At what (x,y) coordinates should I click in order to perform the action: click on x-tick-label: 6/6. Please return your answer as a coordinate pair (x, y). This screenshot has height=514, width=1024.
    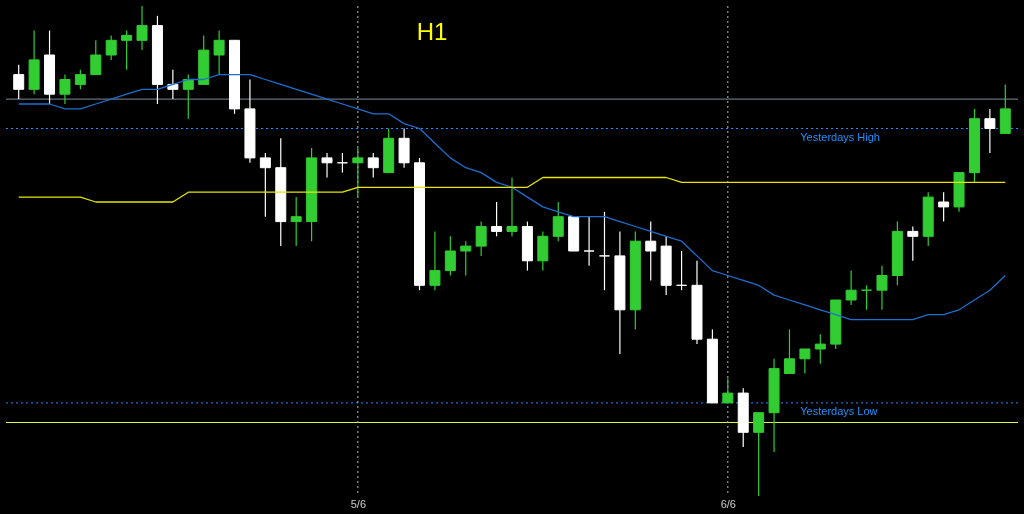
    Looking at the image, I should click on (728, 503).